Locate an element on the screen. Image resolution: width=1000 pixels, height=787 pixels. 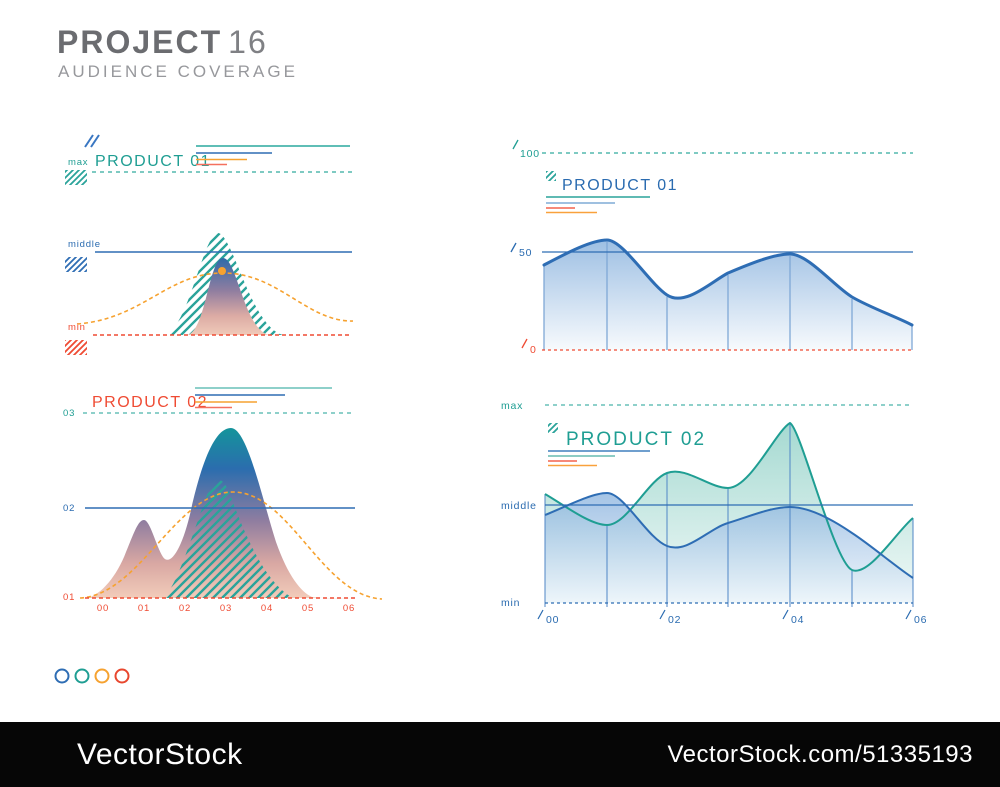
chart-top-left: PRODUCT 01 max middle min is located at coordinates (209, 244).